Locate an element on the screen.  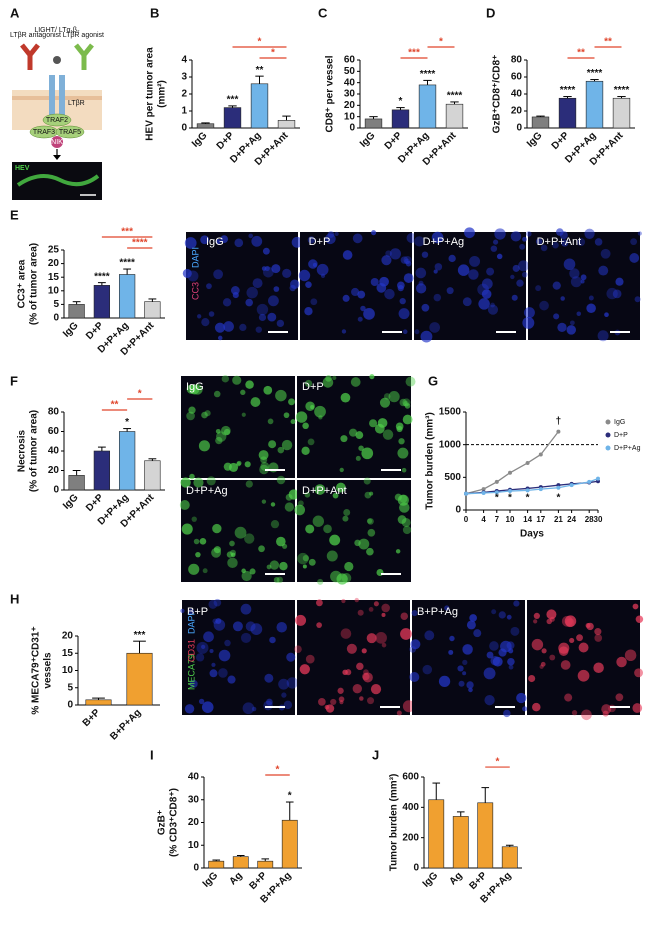
y-tick-label: 25 is located at coordinates (54, 250).